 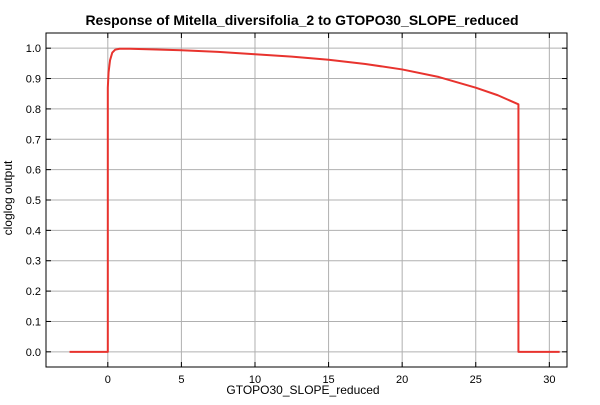 I want to click on y-axis-label: cloglog output, so click(x=8, y=197).